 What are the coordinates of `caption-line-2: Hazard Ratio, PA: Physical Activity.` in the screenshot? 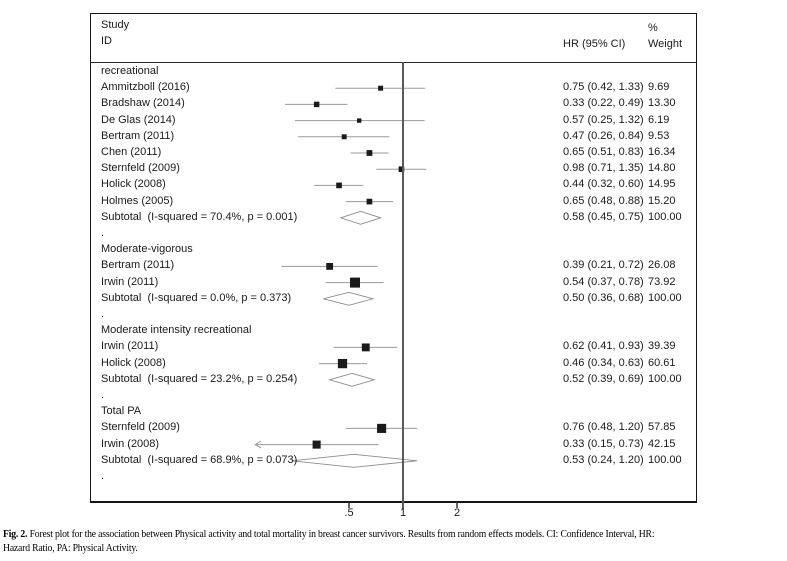 It's located at (70, 548).